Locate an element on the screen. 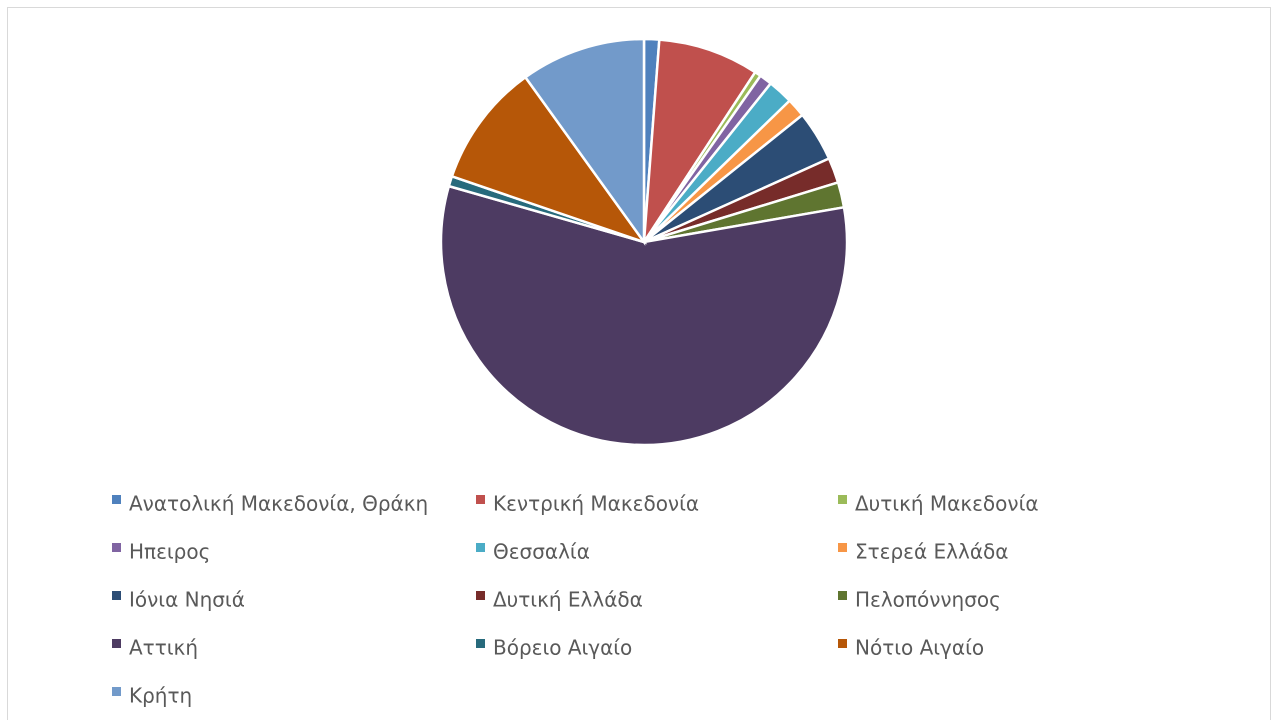 The width and height of the screenshot is (1279, 720). legend-label: Θεσσαλία is located at coordinates (541, 552).